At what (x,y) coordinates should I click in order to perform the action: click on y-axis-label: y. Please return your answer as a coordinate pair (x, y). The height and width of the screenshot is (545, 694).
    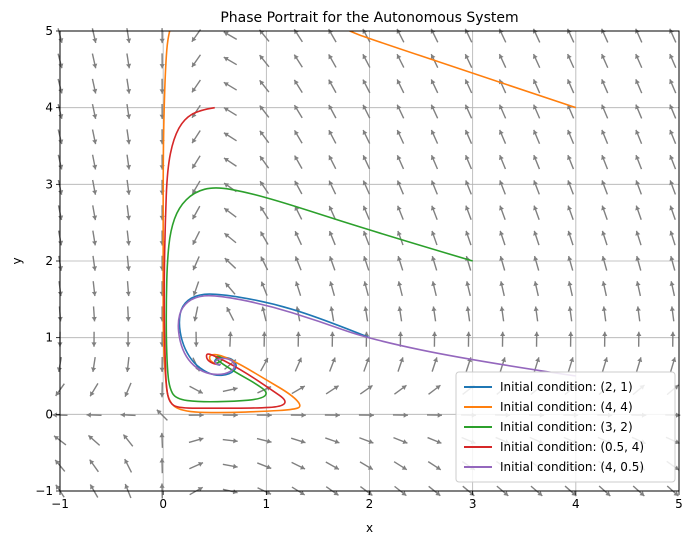
    Looking at the image, I should click on (17, 260).